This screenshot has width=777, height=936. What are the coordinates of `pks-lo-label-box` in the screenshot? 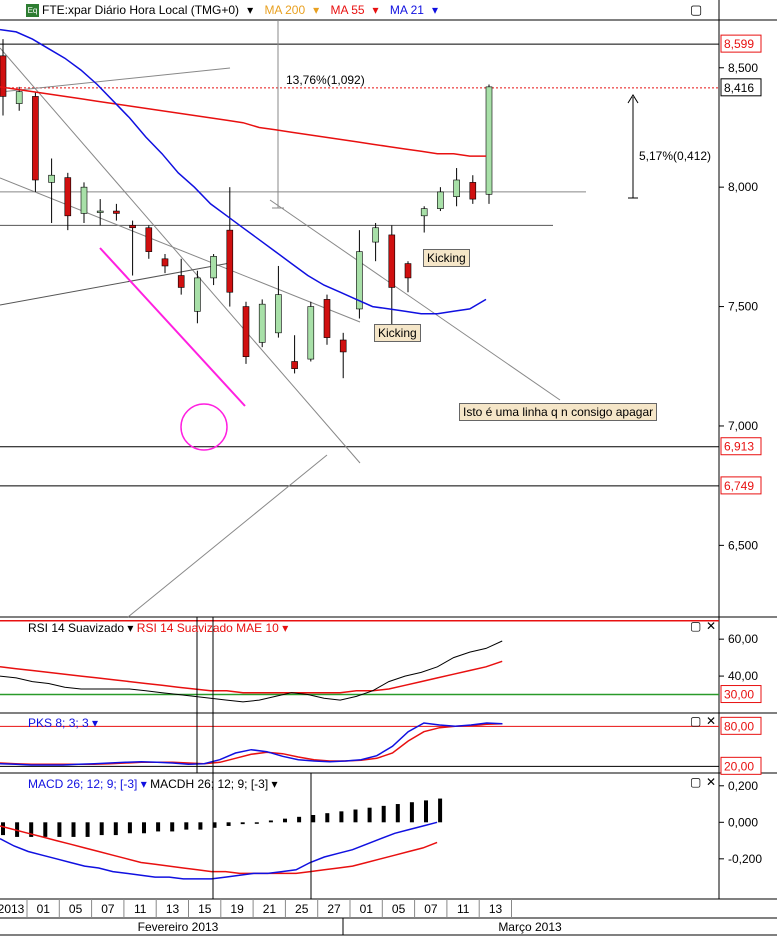 It's located at (741, 765).